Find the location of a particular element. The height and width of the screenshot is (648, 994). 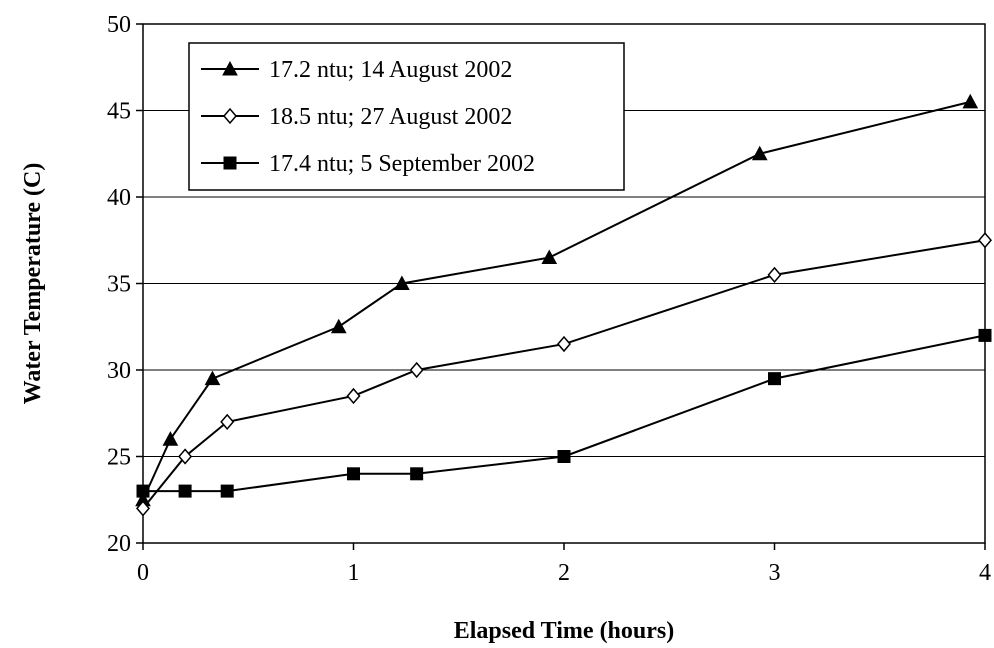

legend-entry: 17.4 ntu; 5 September 2002 is located at coordinates (368, 164).